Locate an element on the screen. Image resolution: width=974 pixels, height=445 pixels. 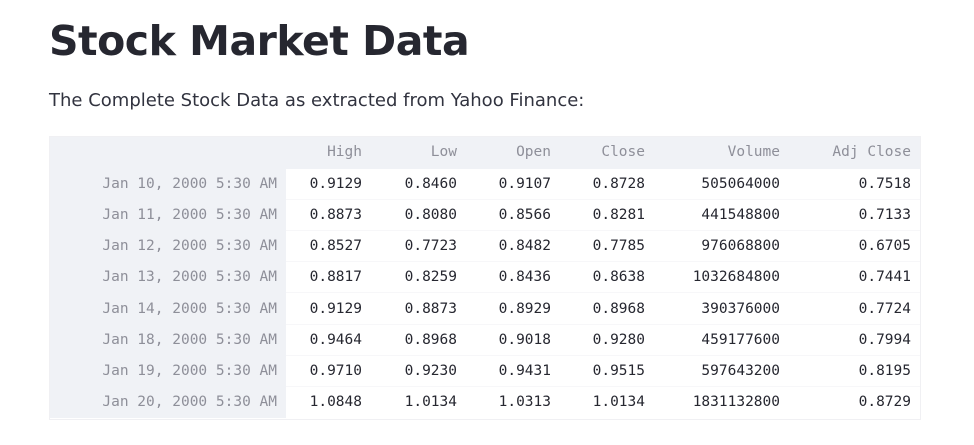
cell-low: 1.0134 is located at coordinates (418, 402).